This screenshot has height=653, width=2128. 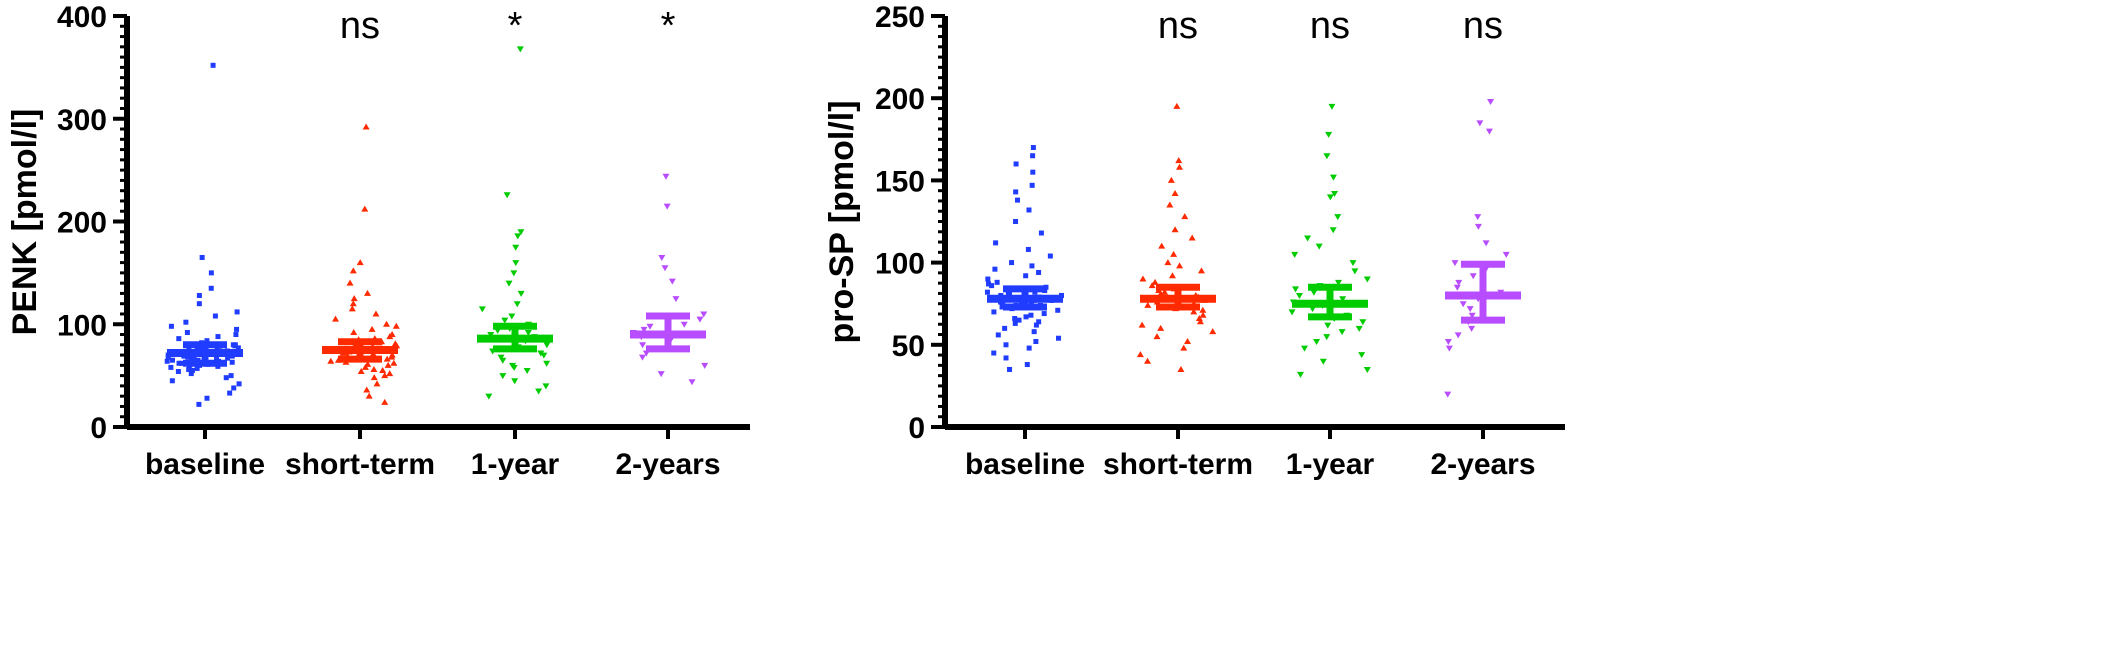 What do you see at coordinates (82, 17) in the screenshot?
I see `y-tick-label: 400` at bounding box center [82, 17].